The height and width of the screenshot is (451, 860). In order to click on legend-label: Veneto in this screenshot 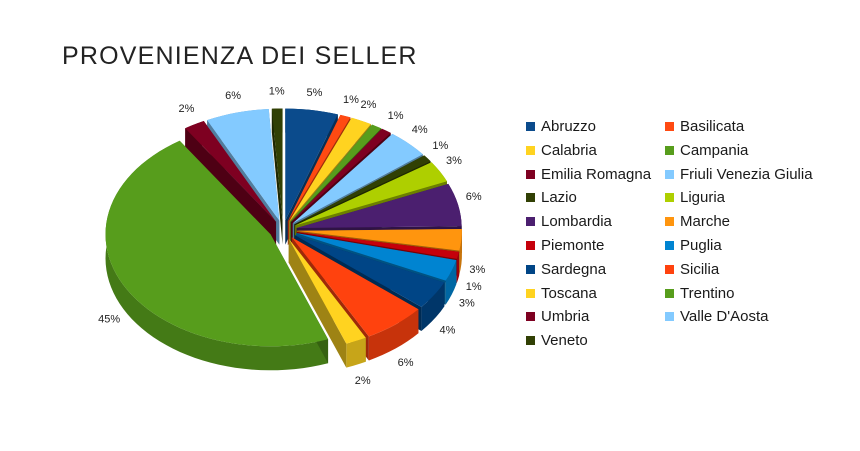, I will do `click(564, 341)`.